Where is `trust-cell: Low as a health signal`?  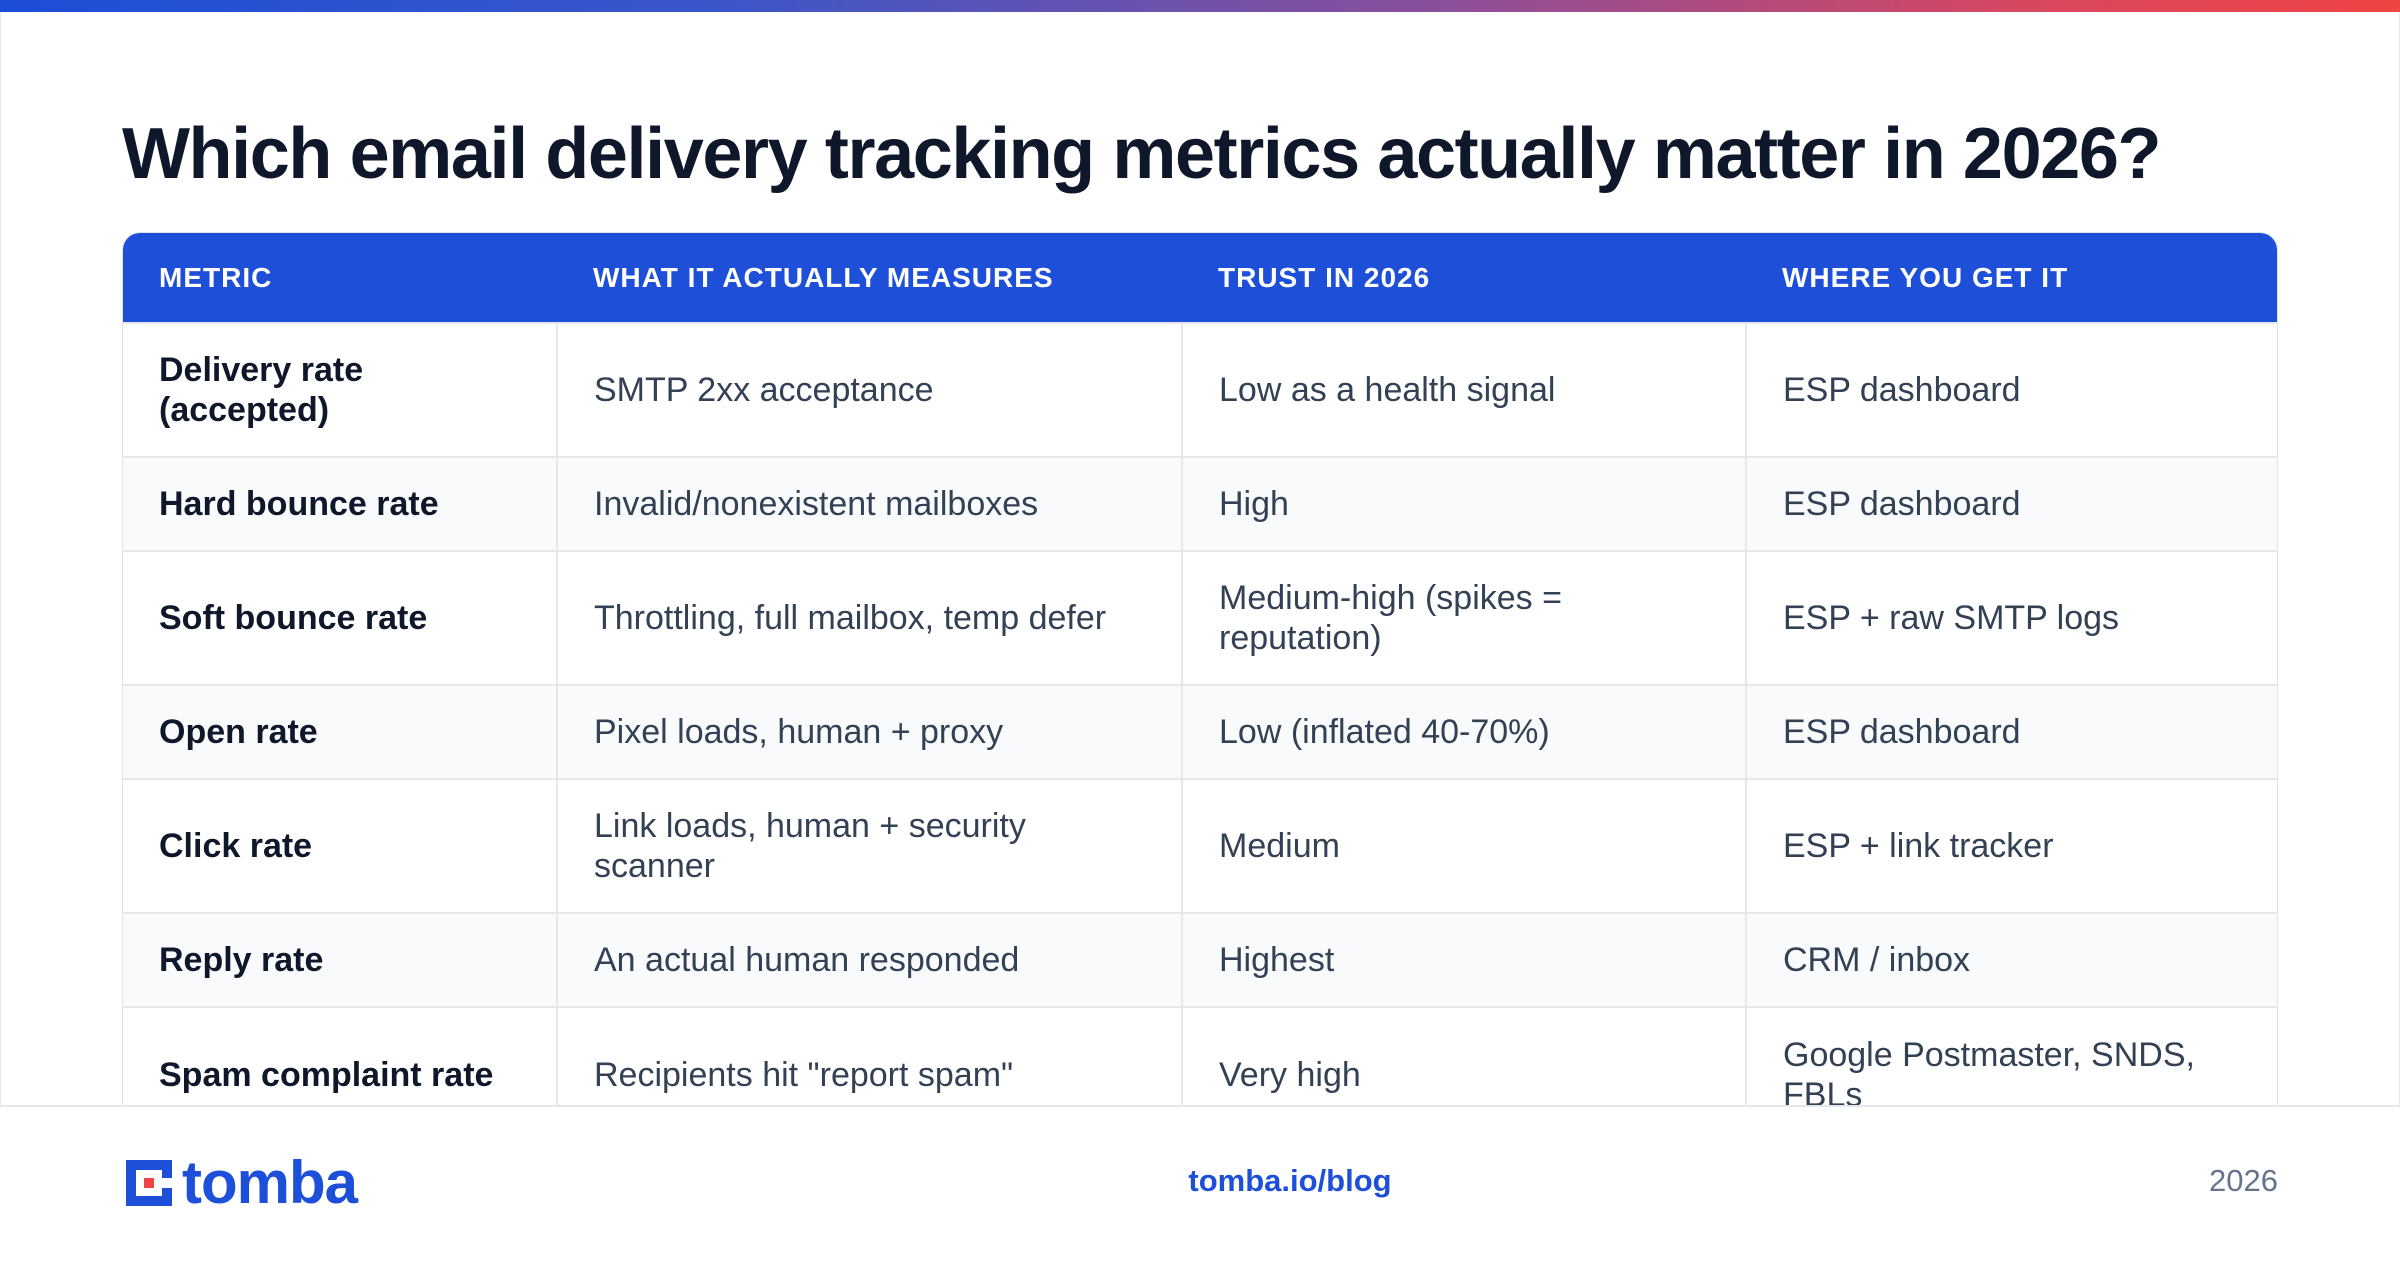
trust-cell: Low as a health signal is located at coordinates (1464, 389).